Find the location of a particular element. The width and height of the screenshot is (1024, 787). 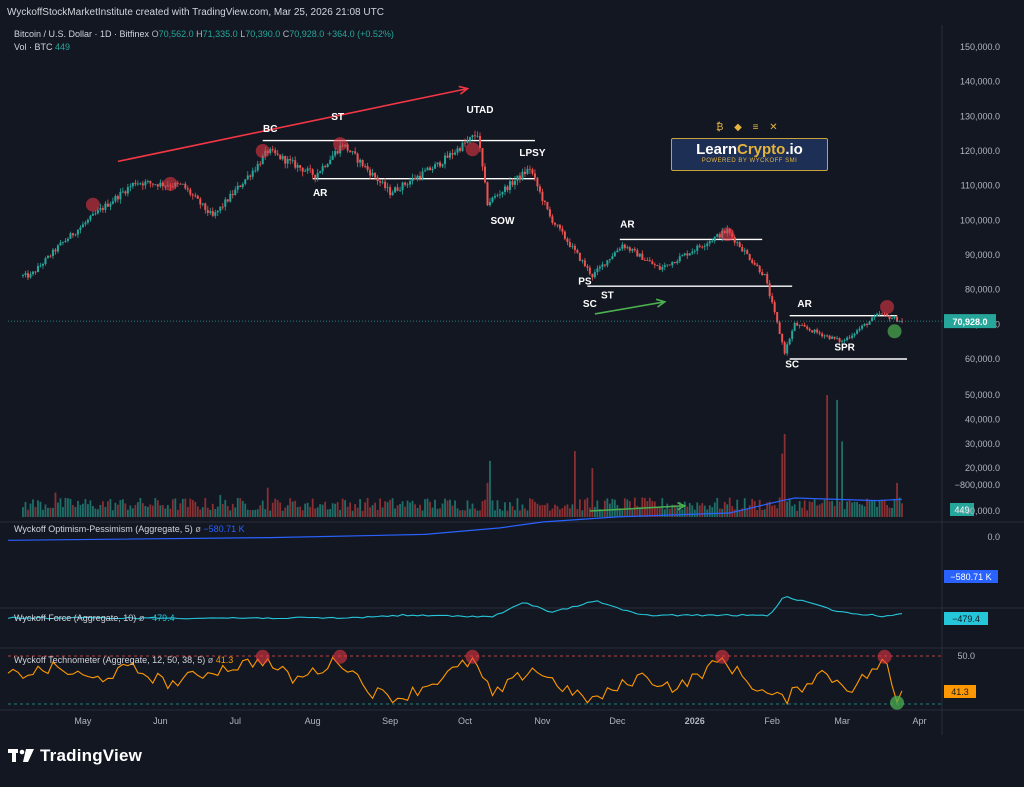

optimism-pessimism-line is located at coordinates (455, 519).